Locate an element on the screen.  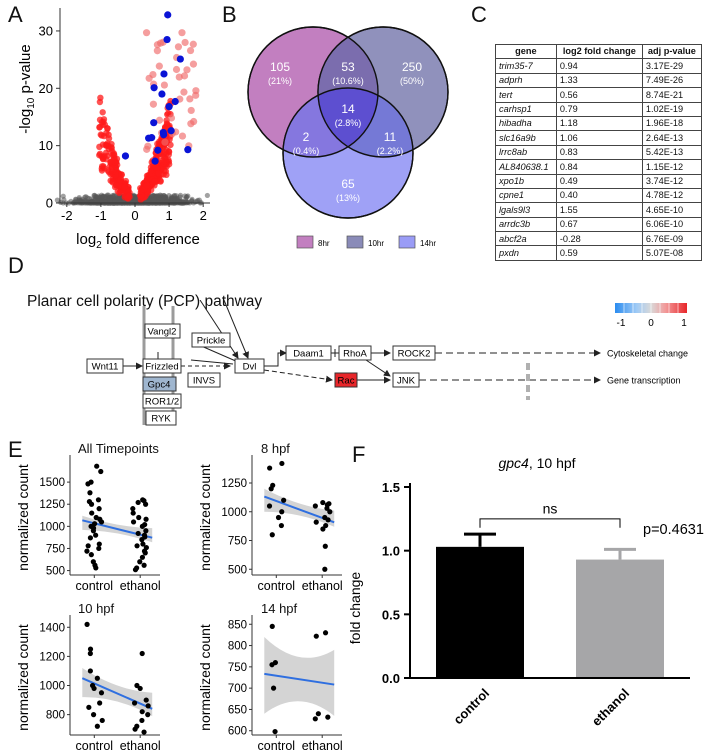
expr-title-10hpf: 10 hpf is located at coordinates (96, 608).